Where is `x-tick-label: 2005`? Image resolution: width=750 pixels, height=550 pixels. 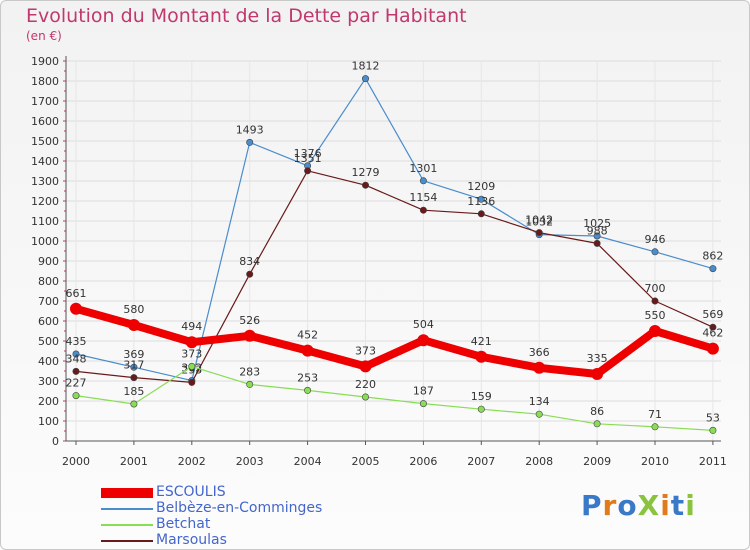
x-tick-label: 2005 is located at coordinates (366, 461).